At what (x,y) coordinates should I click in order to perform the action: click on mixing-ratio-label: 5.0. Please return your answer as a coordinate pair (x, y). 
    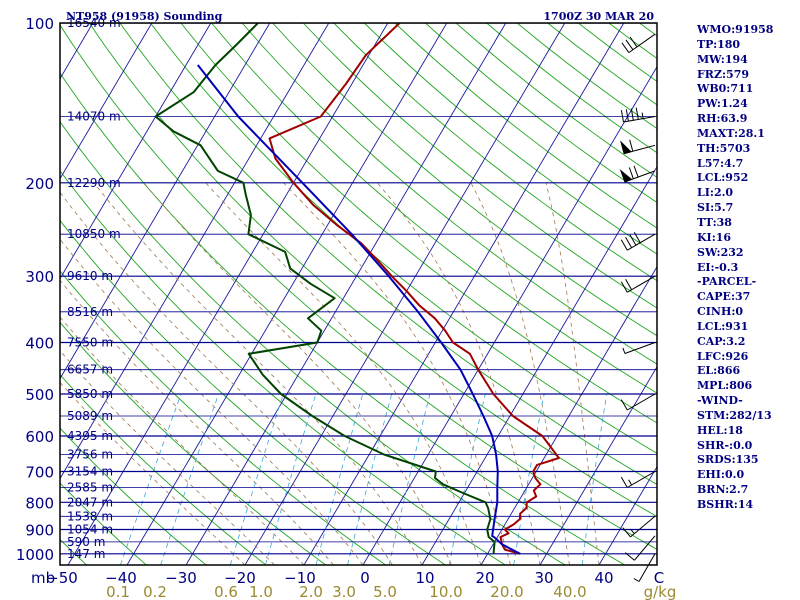
    Looking at the image, I should click on (385, 591).